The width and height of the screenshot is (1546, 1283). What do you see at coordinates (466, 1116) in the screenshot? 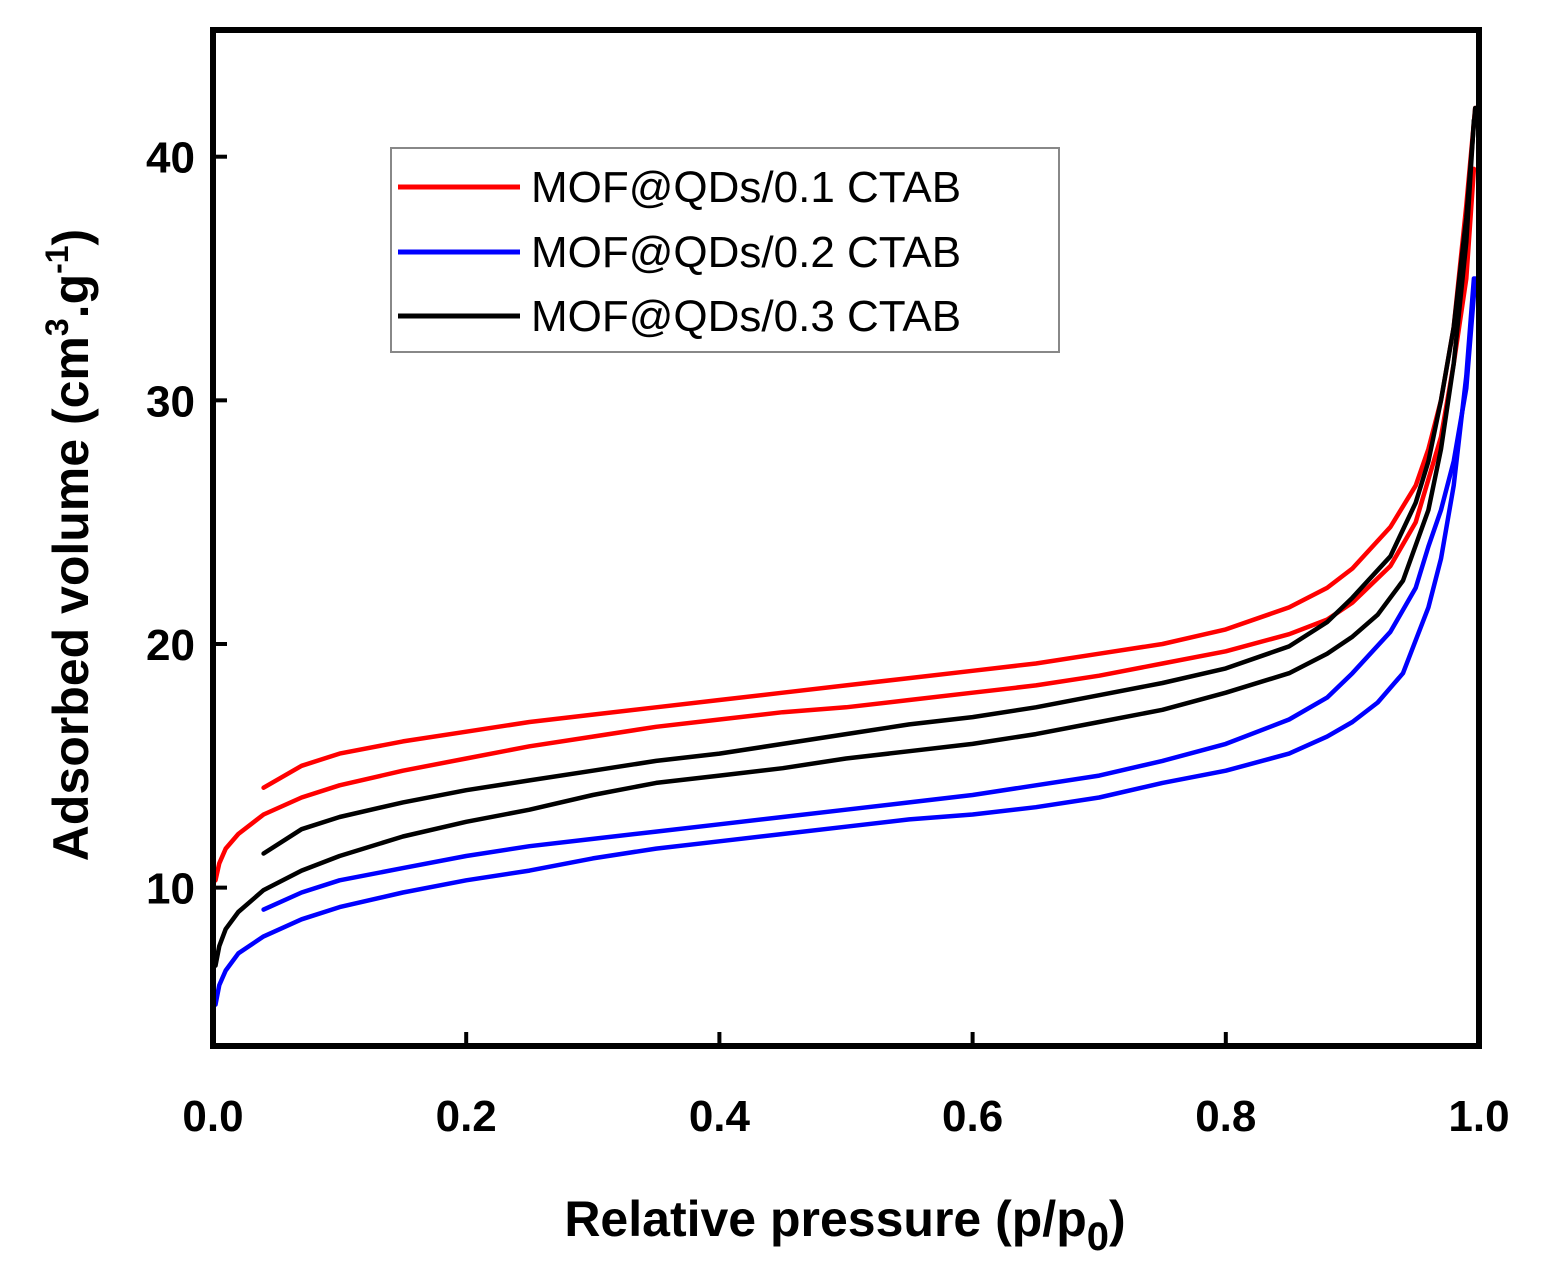
I see `x-tick-label-1: 0.2` at bounding box center [466, 1116].